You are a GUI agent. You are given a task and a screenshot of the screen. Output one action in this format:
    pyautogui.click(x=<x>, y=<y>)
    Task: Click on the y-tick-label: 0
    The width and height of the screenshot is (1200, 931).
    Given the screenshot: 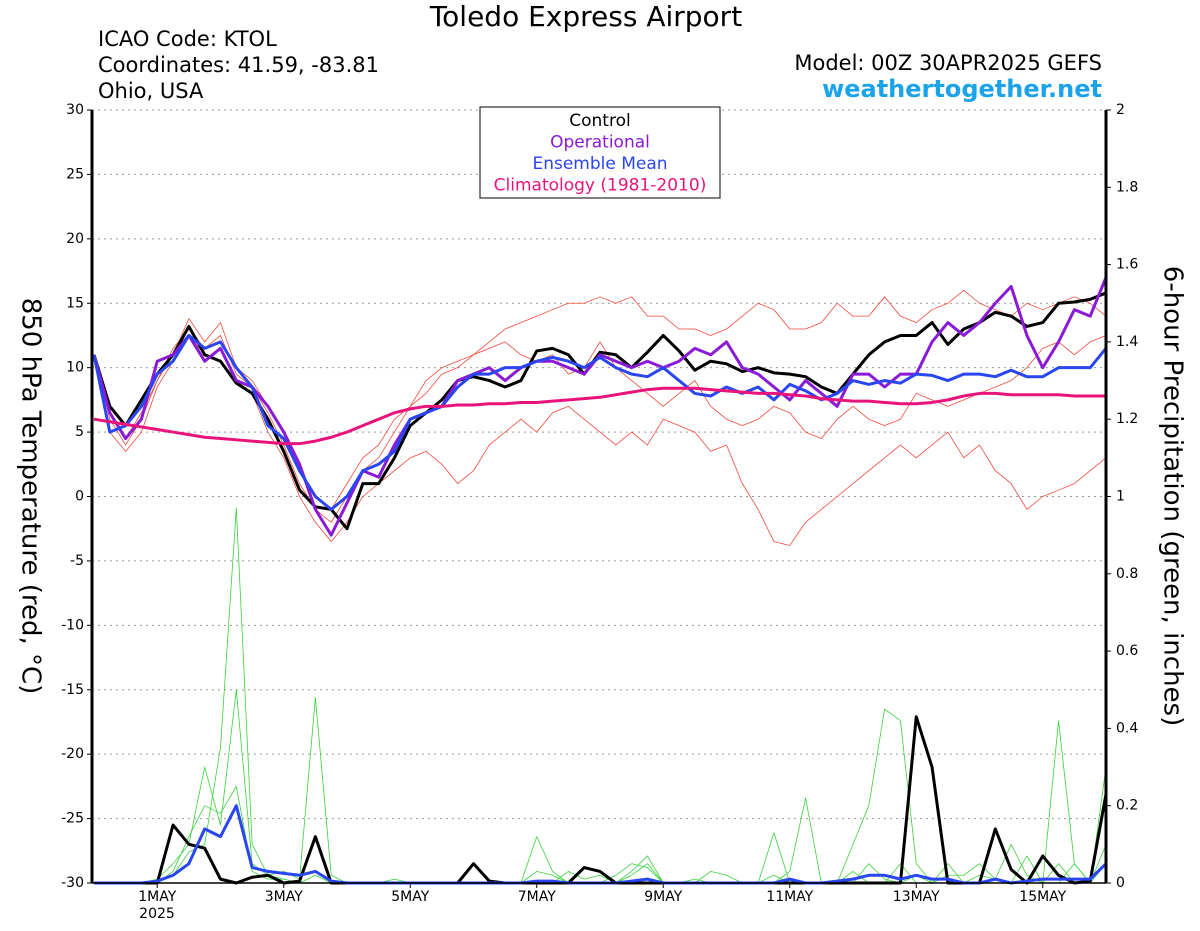 What is the action you would take?
    pyautogui.click(x=79, y=497)
    